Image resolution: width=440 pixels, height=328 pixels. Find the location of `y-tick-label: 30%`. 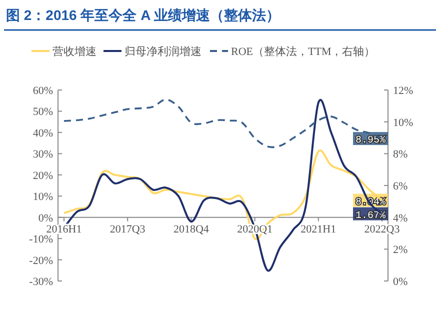

y-tick-label: 30% is located at coordinates (42, 154).